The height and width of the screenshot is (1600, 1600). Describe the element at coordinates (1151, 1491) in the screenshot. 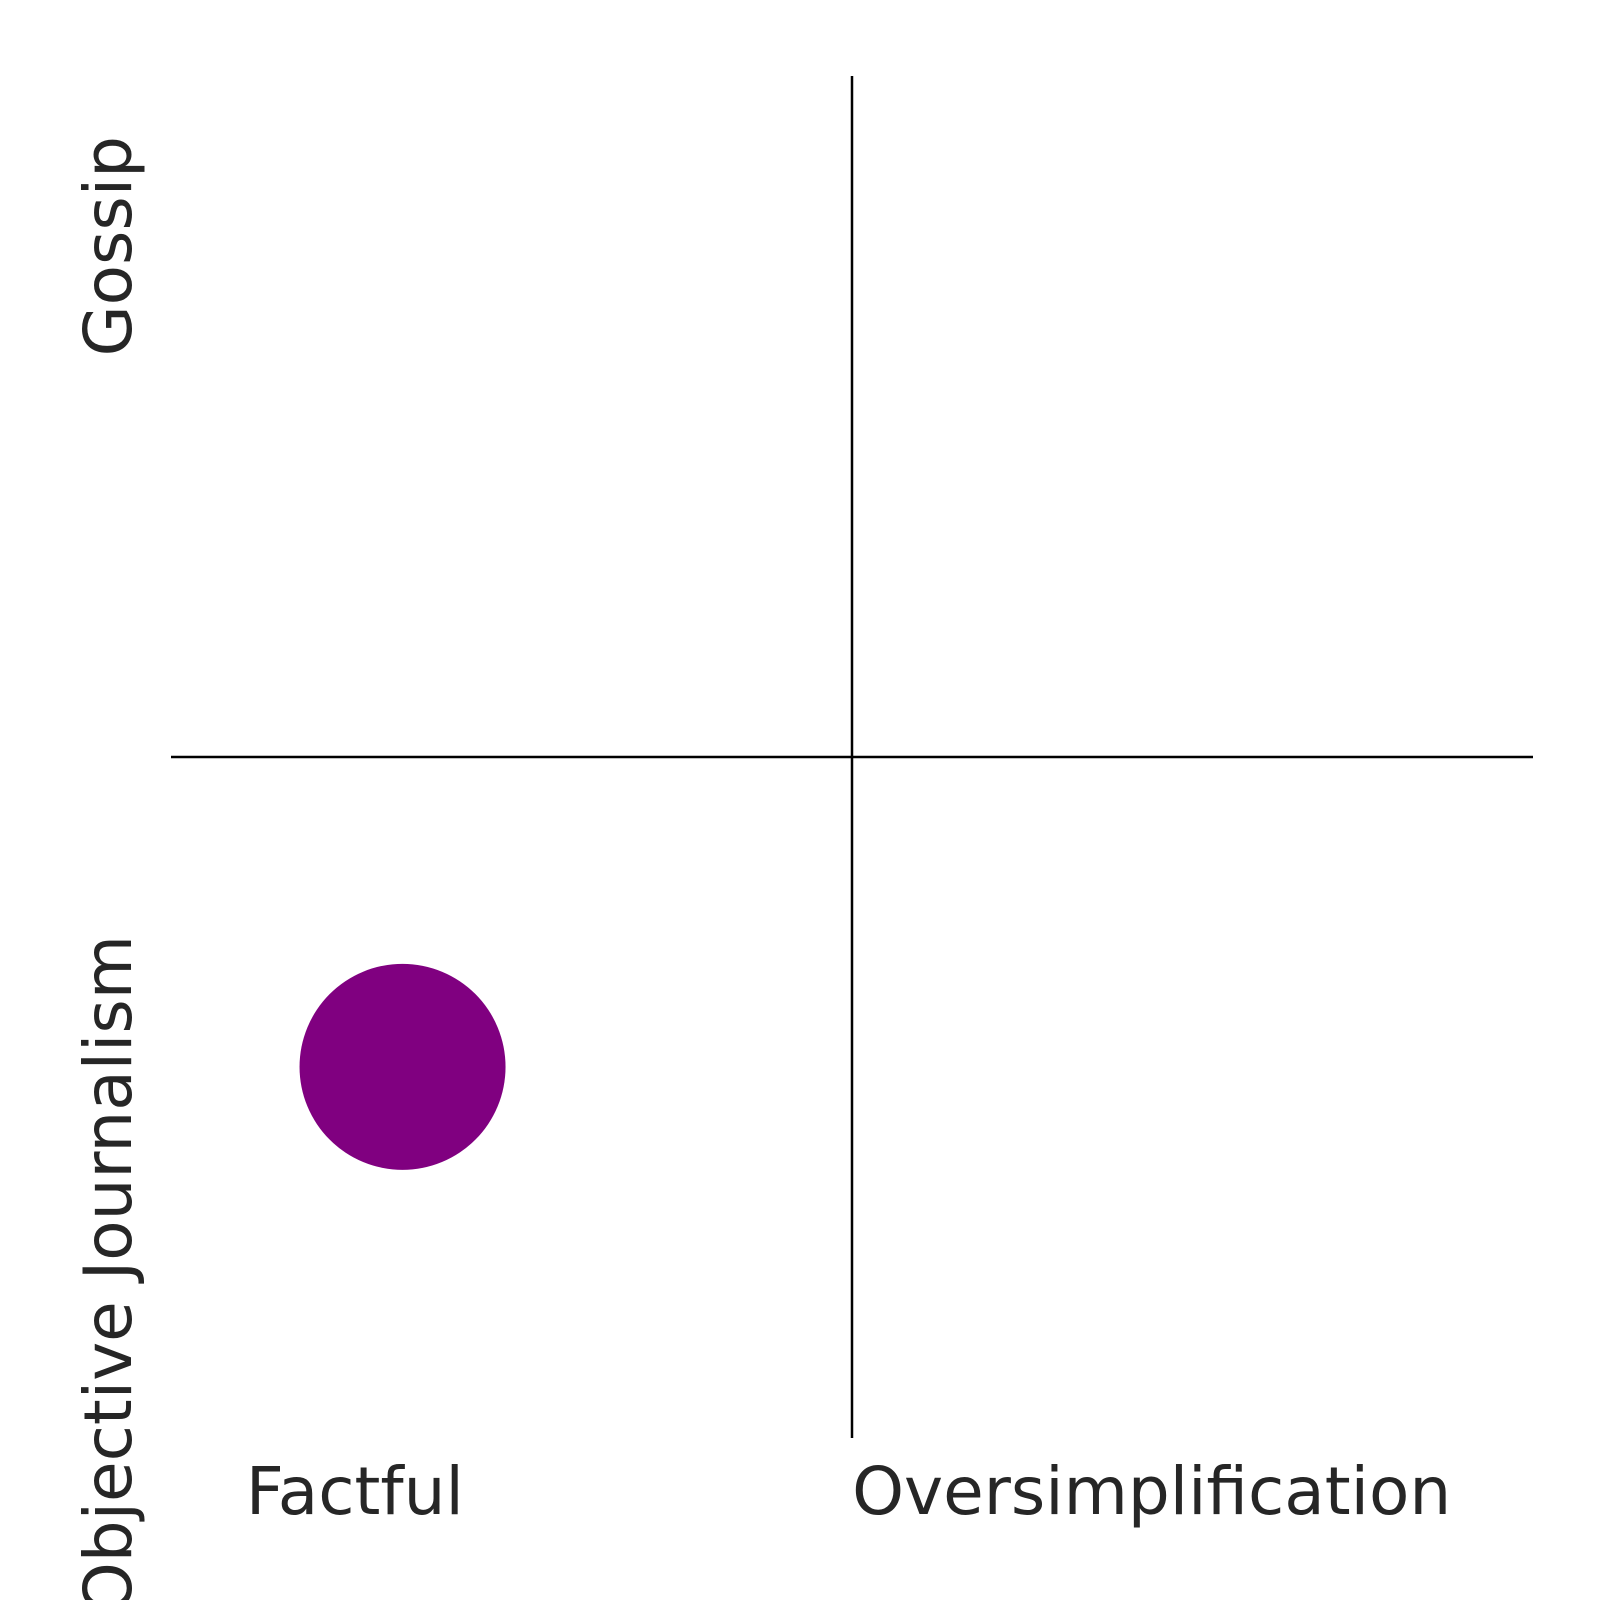

I see `x-tick-label-2: Oversimplification` at that location.